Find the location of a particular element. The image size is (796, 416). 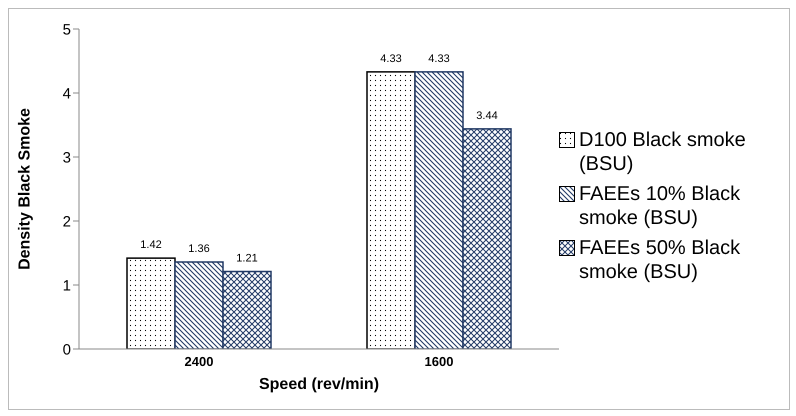

legend-label: FAEEs 50% Black smoke (BSU) is located at coordinates (660, 260).